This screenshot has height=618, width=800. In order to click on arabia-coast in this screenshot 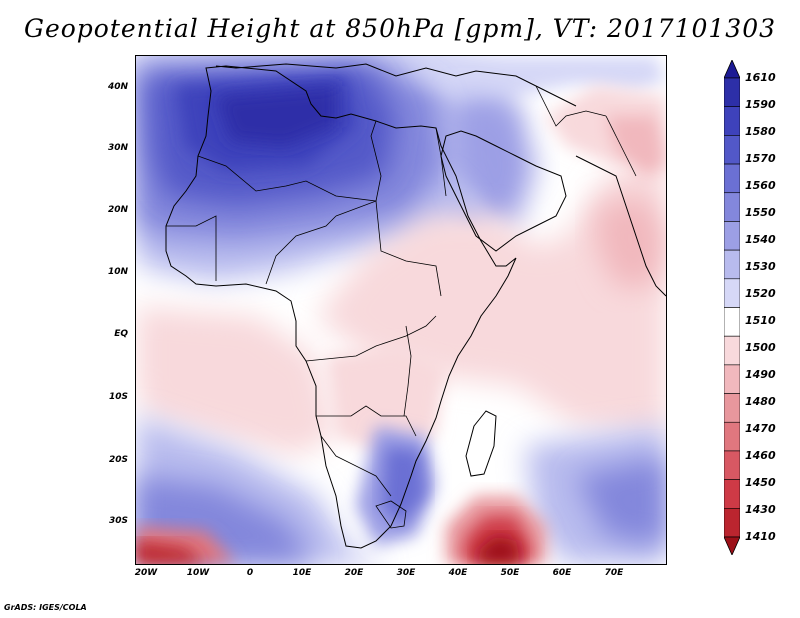, I will do `click(503, 191)`.